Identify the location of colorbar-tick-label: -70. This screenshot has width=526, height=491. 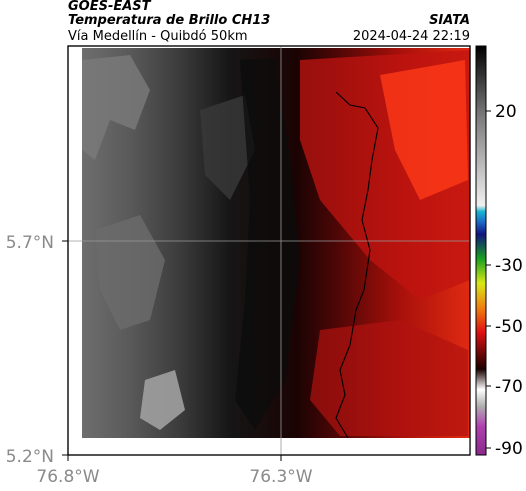
(509, 387).